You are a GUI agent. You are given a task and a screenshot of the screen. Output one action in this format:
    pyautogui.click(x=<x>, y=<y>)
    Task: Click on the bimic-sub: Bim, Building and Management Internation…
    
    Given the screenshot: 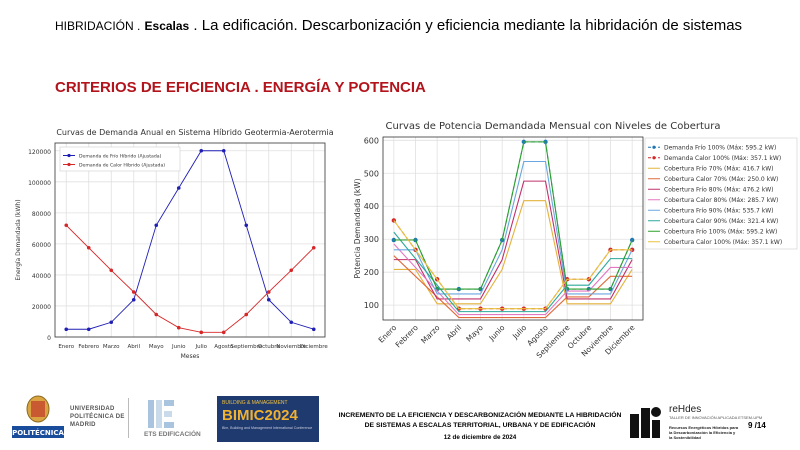 What is the action you would take?
    pyautogui.click(x=267, y=428)
    